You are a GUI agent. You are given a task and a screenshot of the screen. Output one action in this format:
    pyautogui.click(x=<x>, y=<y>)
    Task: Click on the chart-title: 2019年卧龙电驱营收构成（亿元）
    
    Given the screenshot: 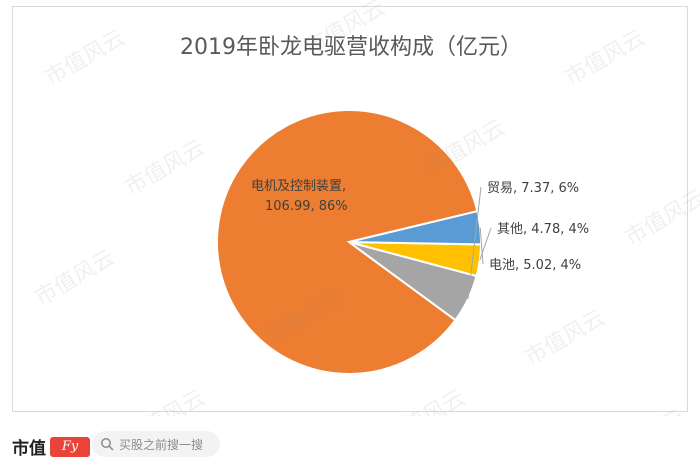 What is the action you would take?
    pyautogui.click(x=351, y=47)
    